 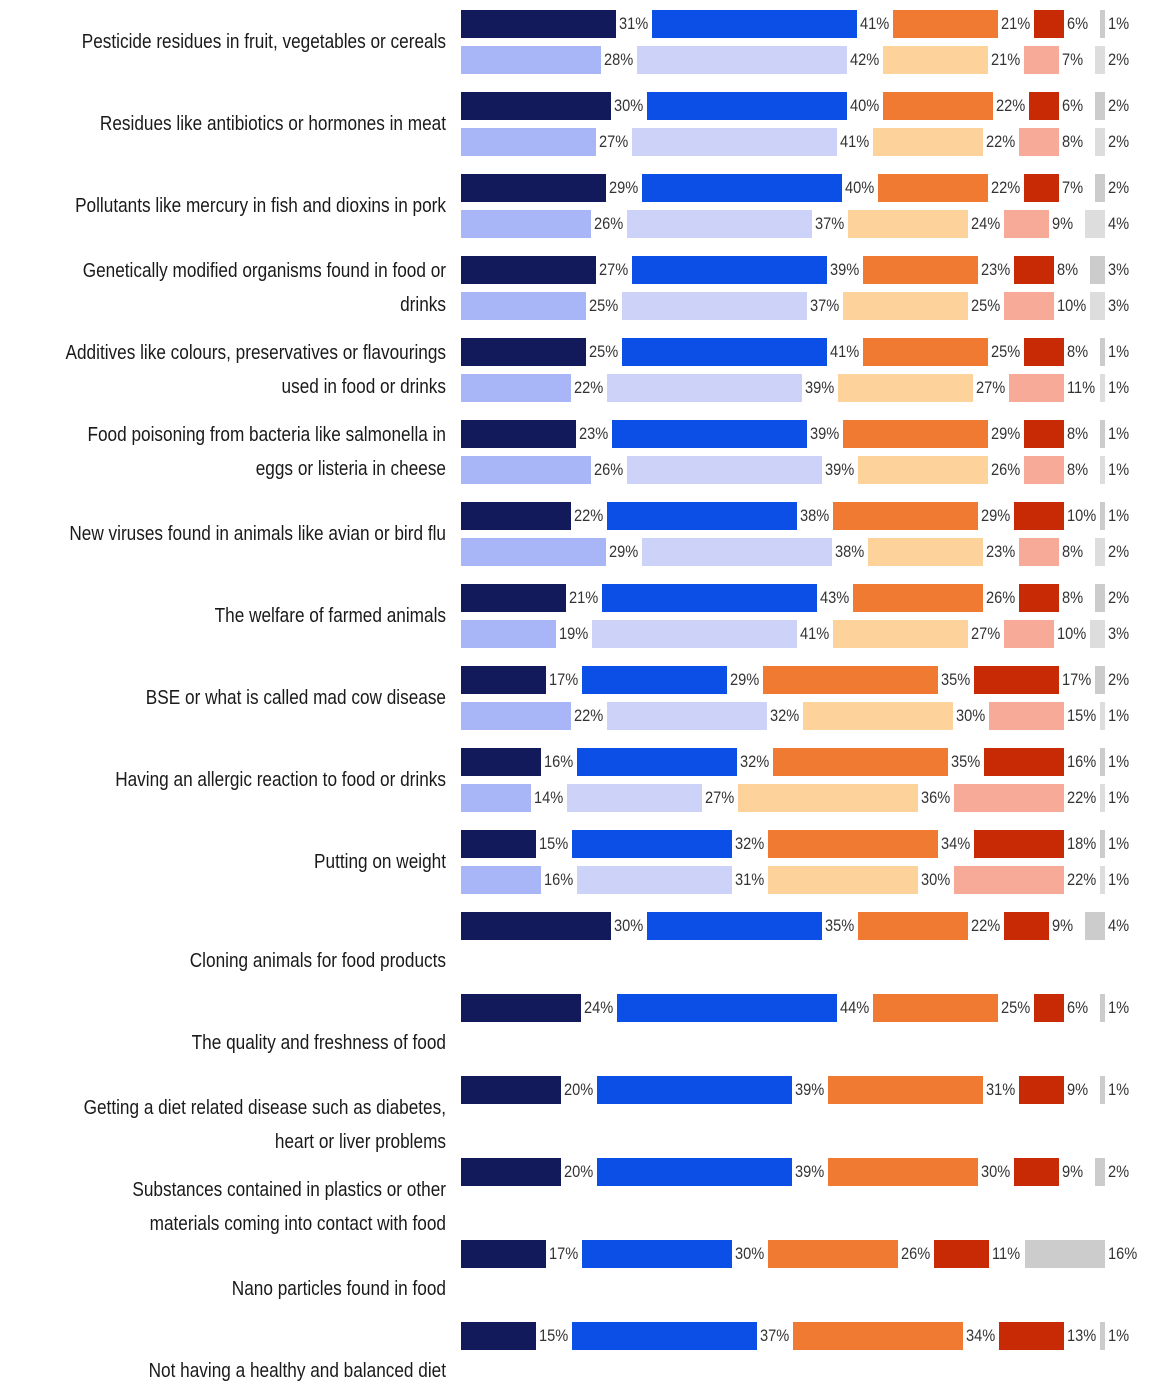 What do you see at coordinates (254, 616) in the screenshot?
I see `category-label: The welfare of farmed animals` at bounding box center [254, 616].